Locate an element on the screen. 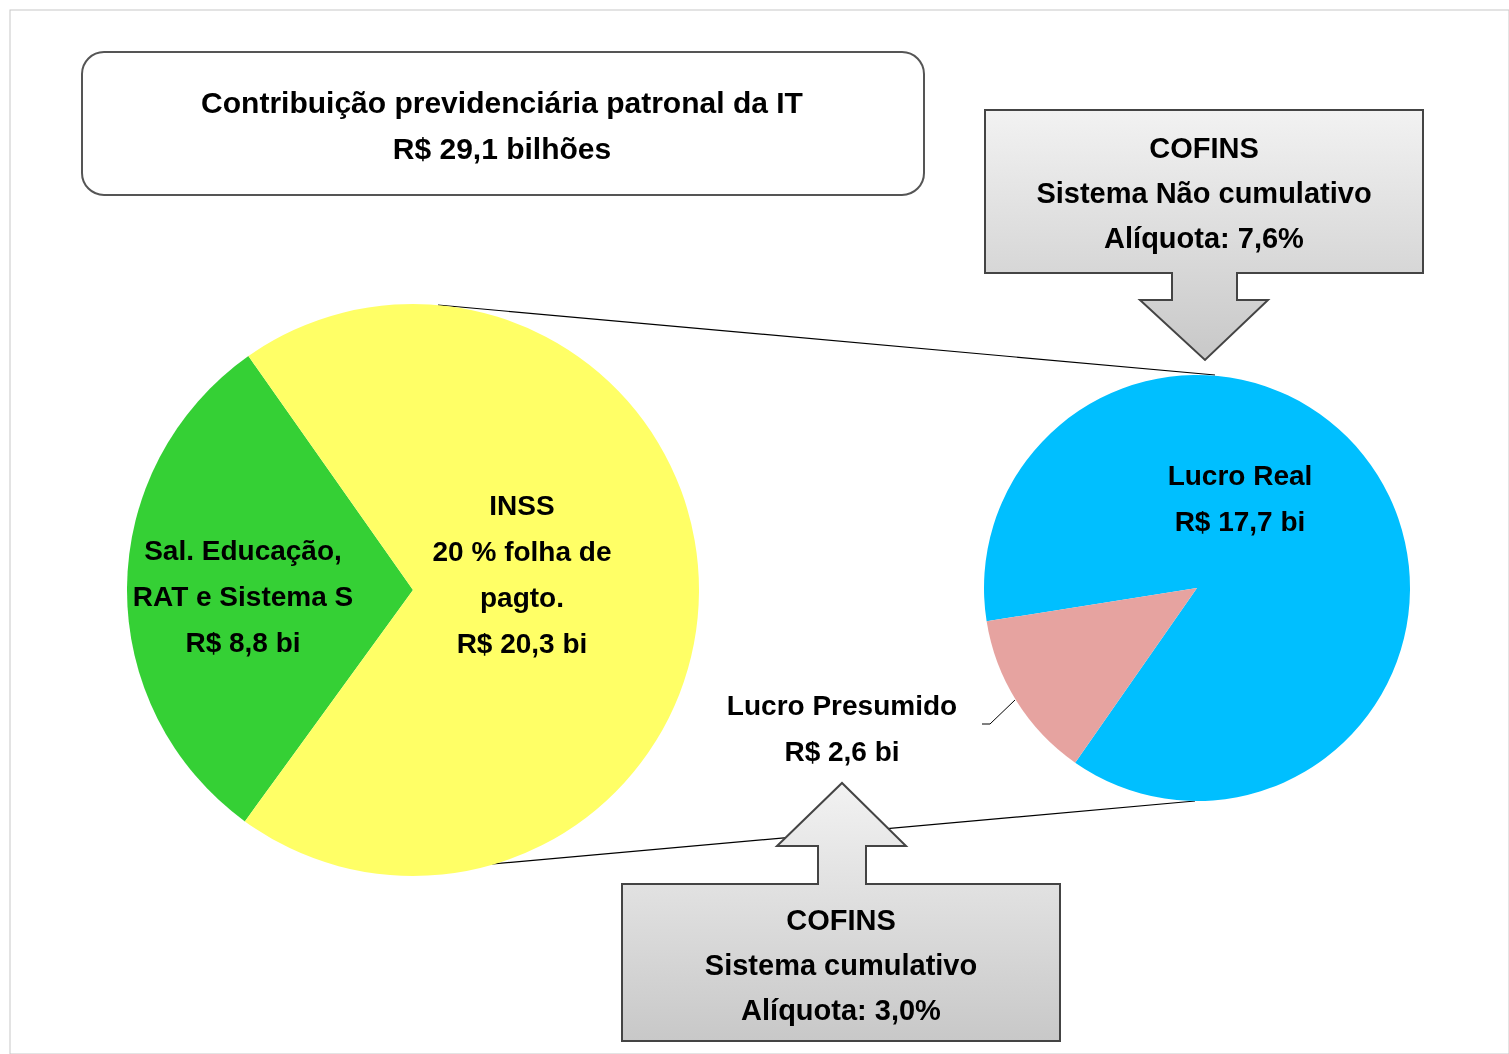 Image resolution: width=1509 pixels, height=1054 pixels. chart-title: Contribuição previdenciária patronal da IT R$ 29,1 bilhões is located at coordinates (502, 125).